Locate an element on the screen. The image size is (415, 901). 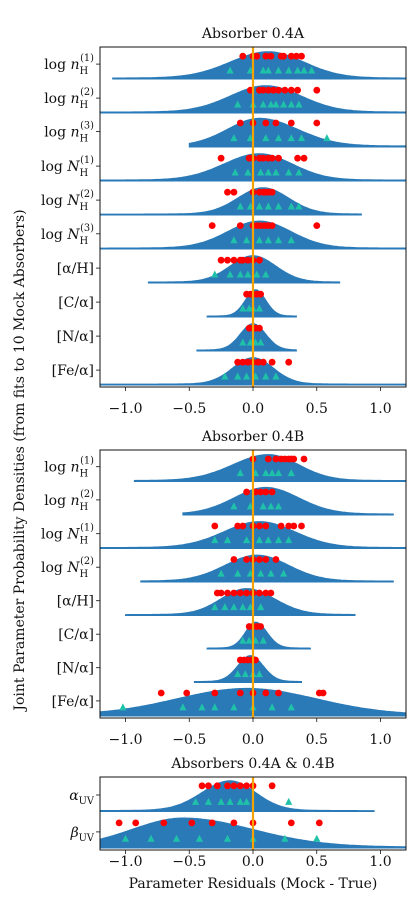
panel-title: Absorbers 0.4A & 0.4B is located at coordinates (252, 764).